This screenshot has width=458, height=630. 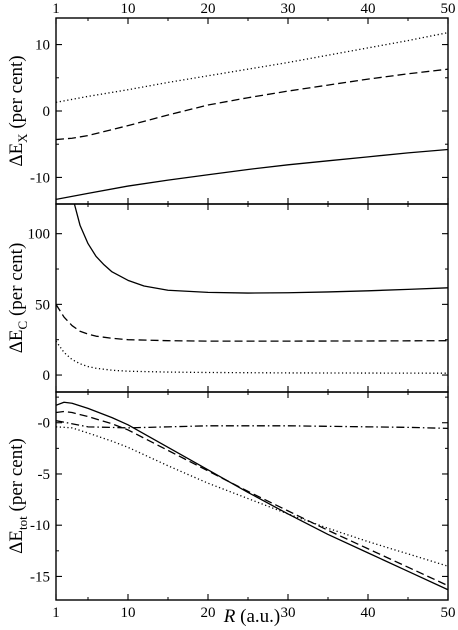 I want to click on y-tick-label: -15, so click(x=40, y=577).